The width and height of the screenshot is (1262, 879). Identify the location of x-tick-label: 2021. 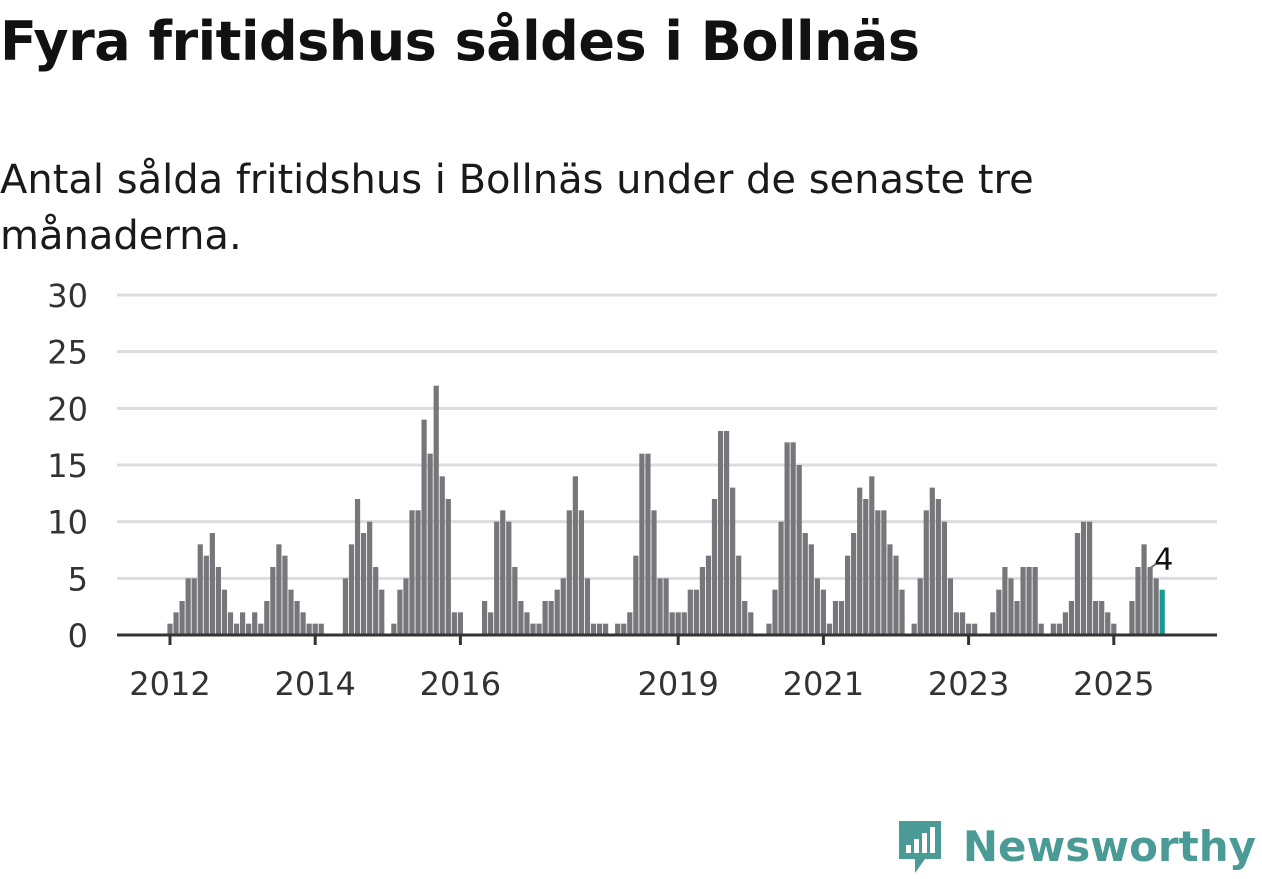
(823, 684).